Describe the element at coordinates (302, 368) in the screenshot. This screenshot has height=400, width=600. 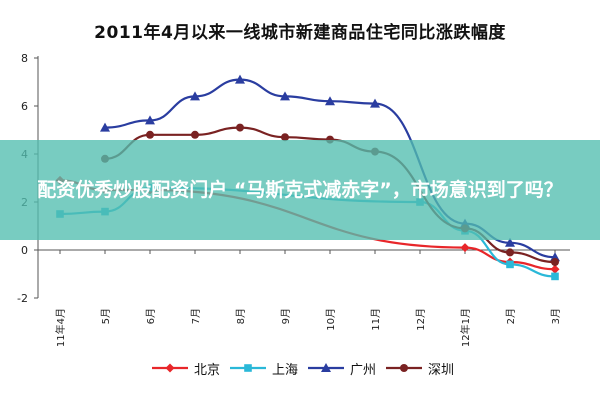
I see `legend: 北京 上海 广州 深圳` at that location.